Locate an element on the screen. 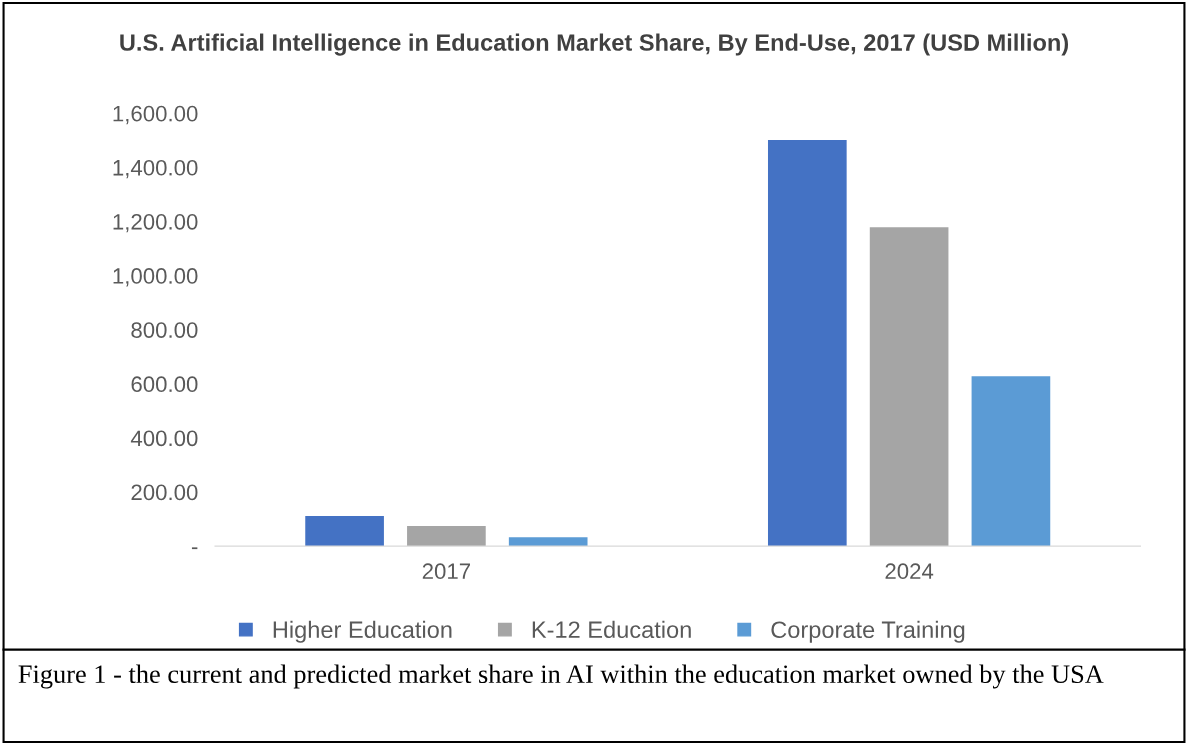 The width and height of the screenshot is (1188, 745). y-tick-label: 400.00 is located at coordinates (164, 438).